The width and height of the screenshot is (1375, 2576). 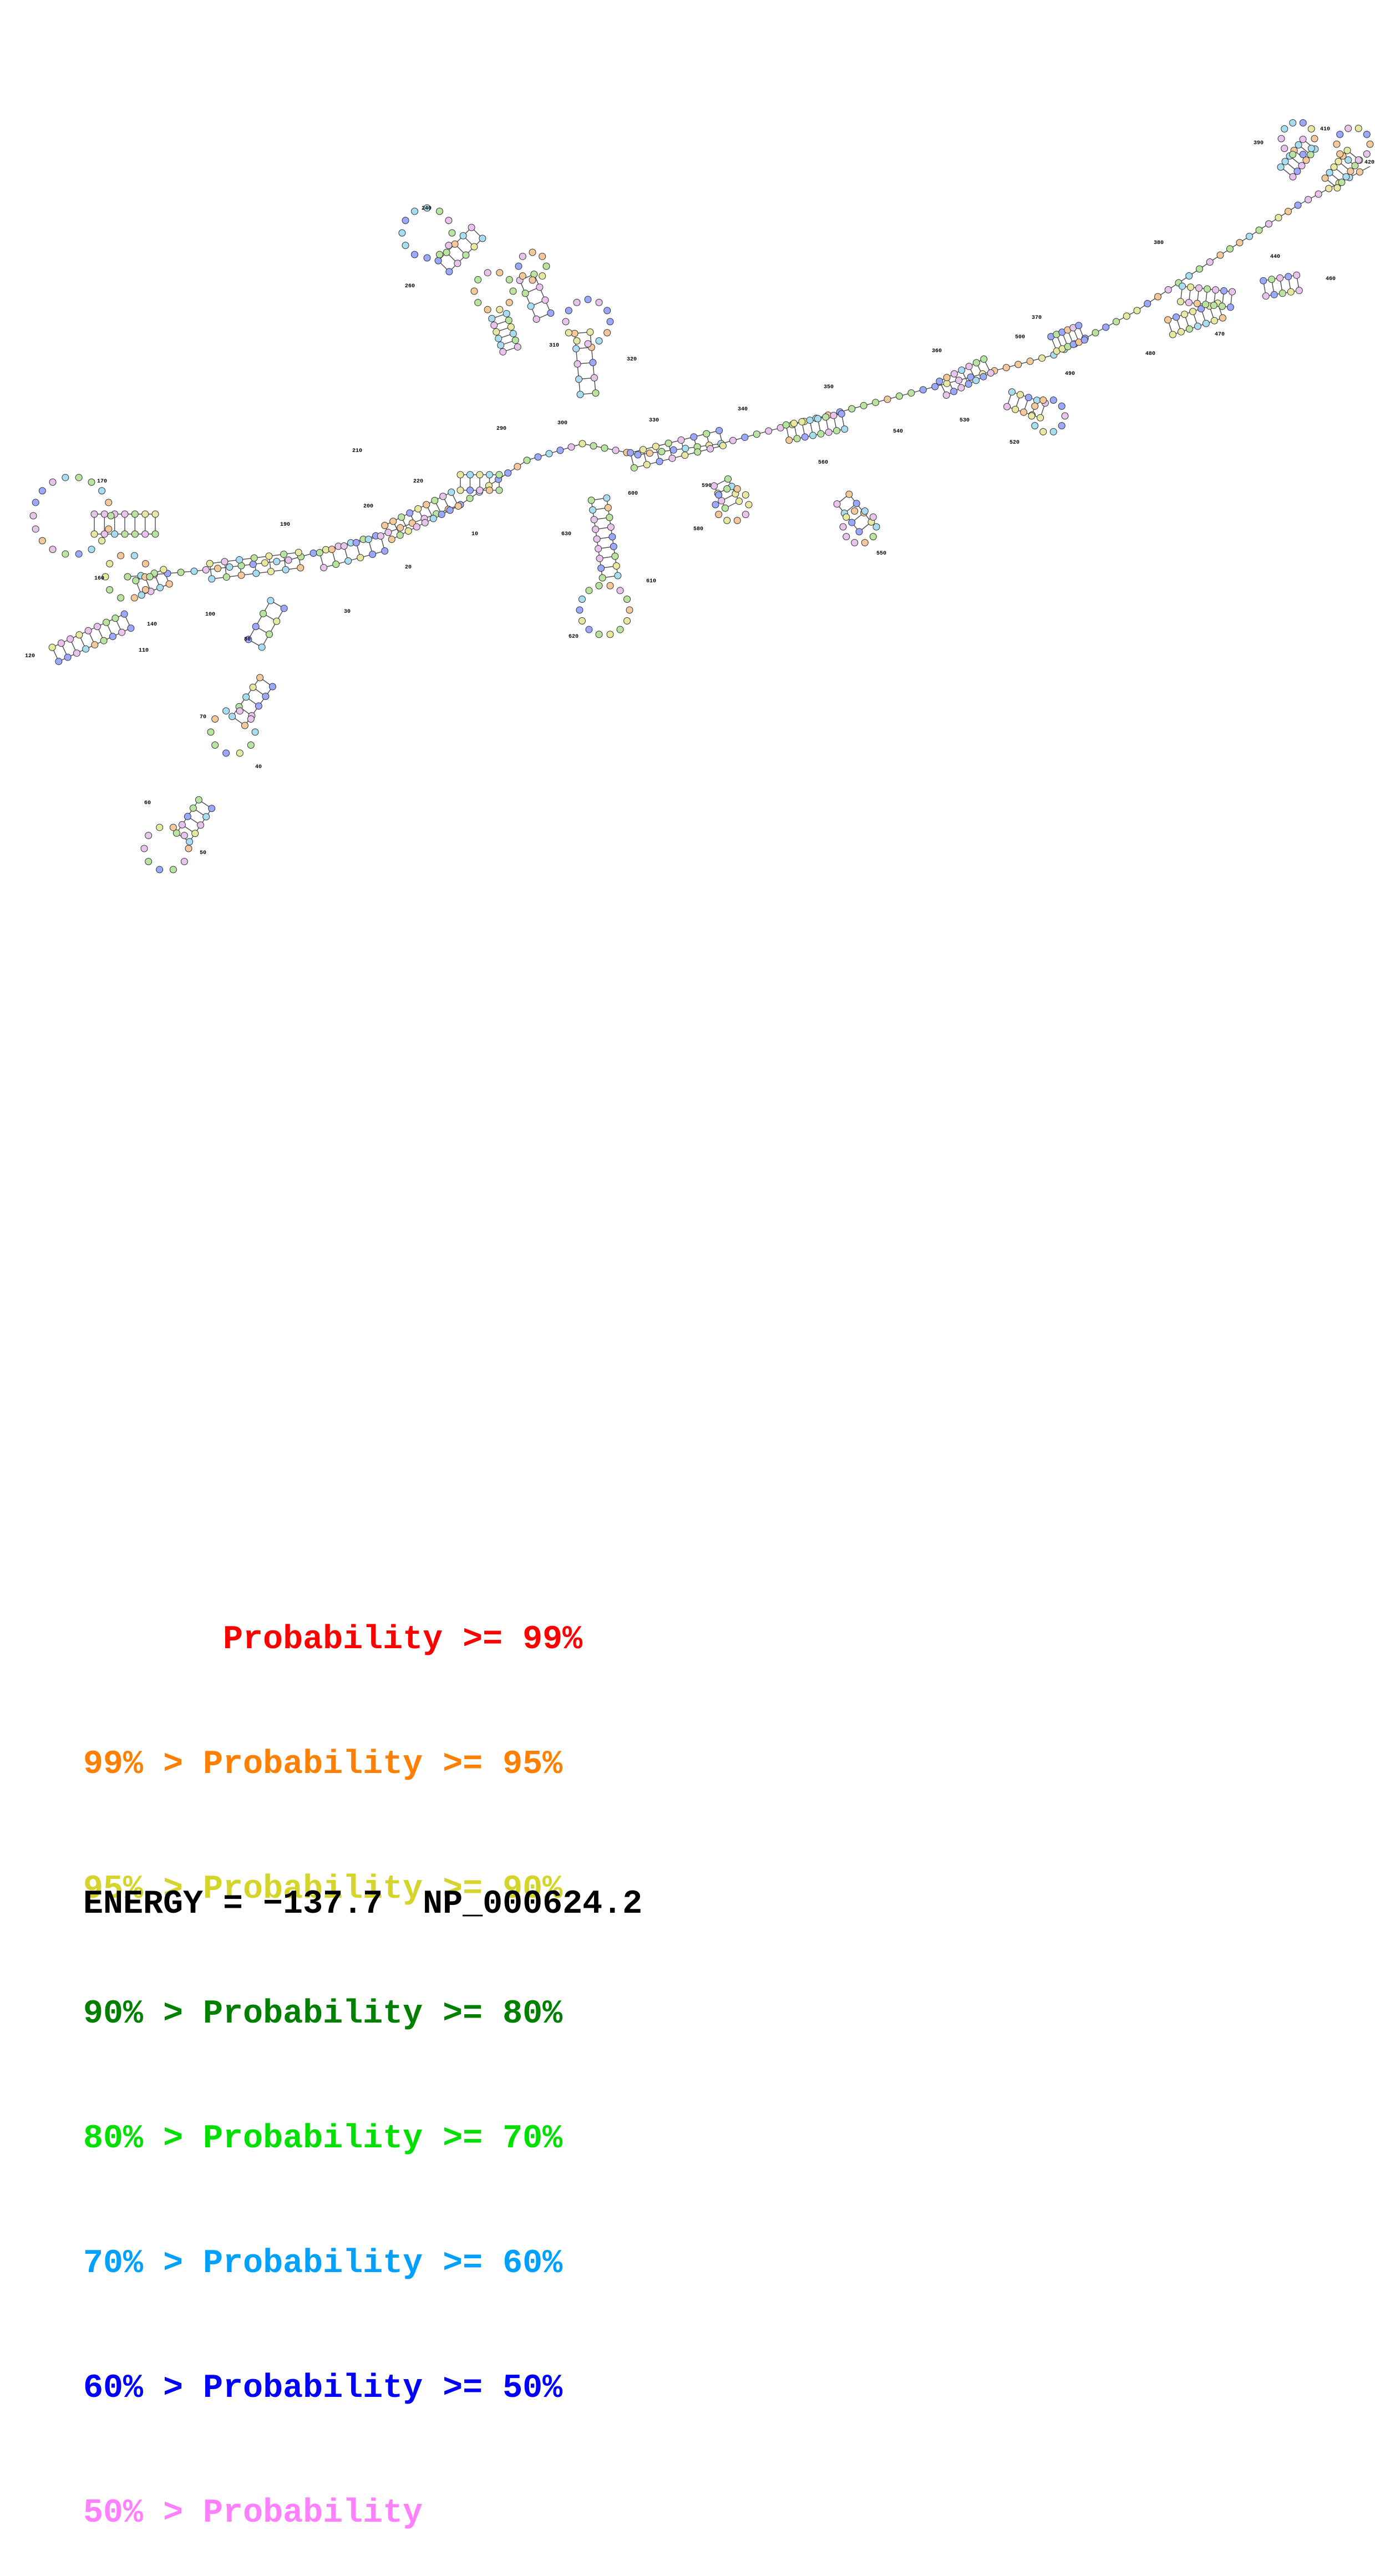 I want to click on position-label: 220, so click(x=418, y=482).